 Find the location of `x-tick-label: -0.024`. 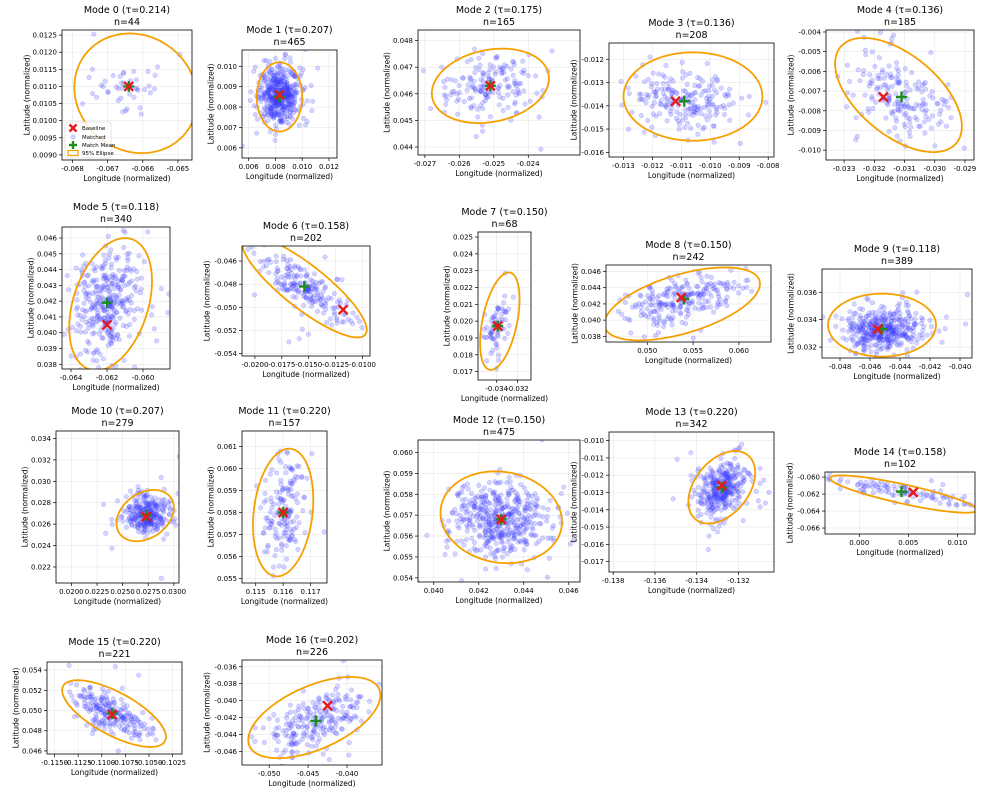

x-tick-label: -0.024 is located at coordinates (528, 164).